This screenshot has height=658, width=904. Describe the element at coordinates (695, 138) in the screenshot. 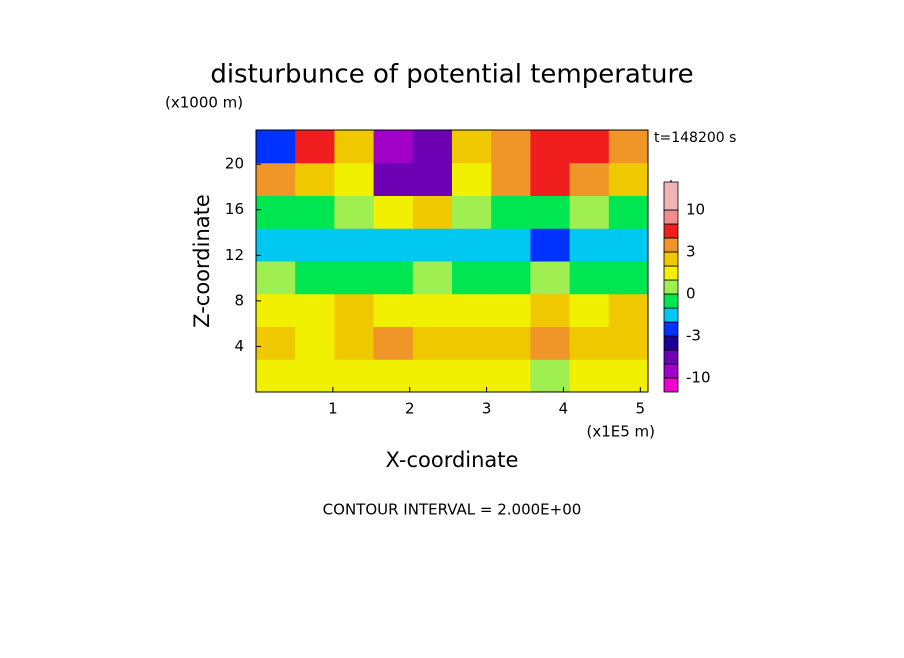

I see `time-label: t=148200 s` at that location.